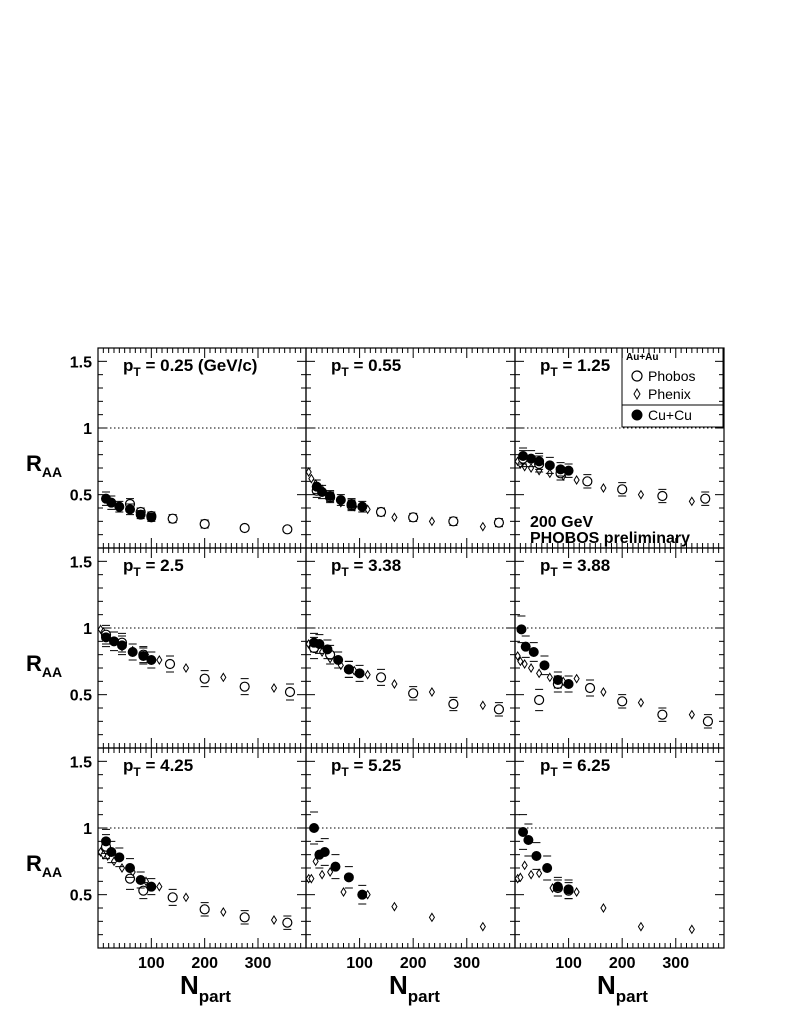  What do you see at coordinates (619, 448) in the screenshot?
I see `panel-3: pT = 1.25` at bounding box center [619, 448].